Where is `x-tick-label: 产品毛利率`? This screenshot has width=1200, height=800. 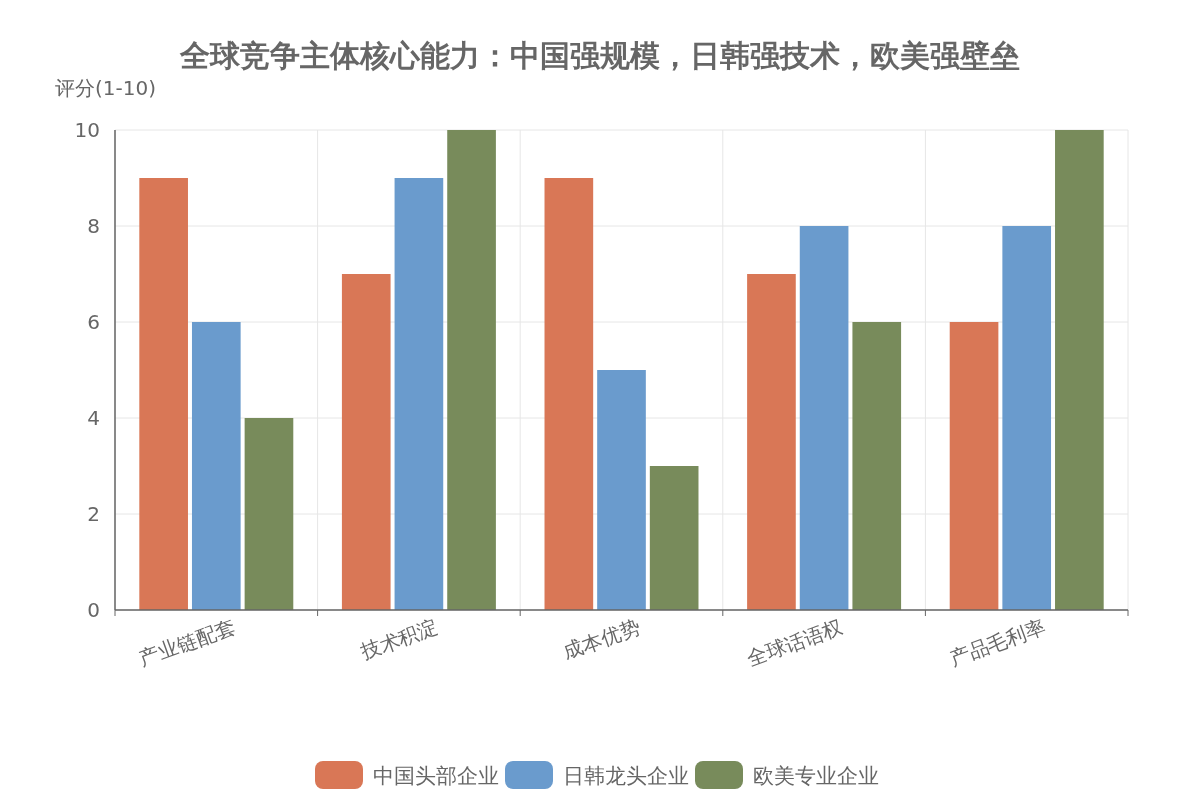
x-tick-label: 产品毛利率 is located at coordinates (997, 642).